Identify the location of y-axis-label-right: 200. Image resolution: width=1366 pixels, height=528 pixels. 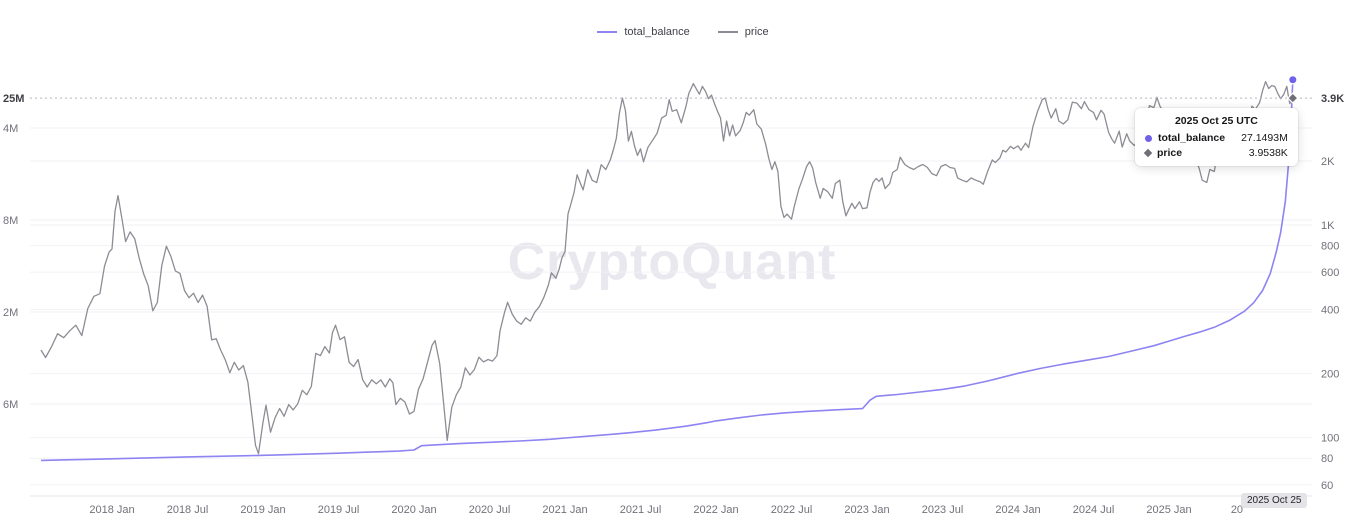
(1330, 375).